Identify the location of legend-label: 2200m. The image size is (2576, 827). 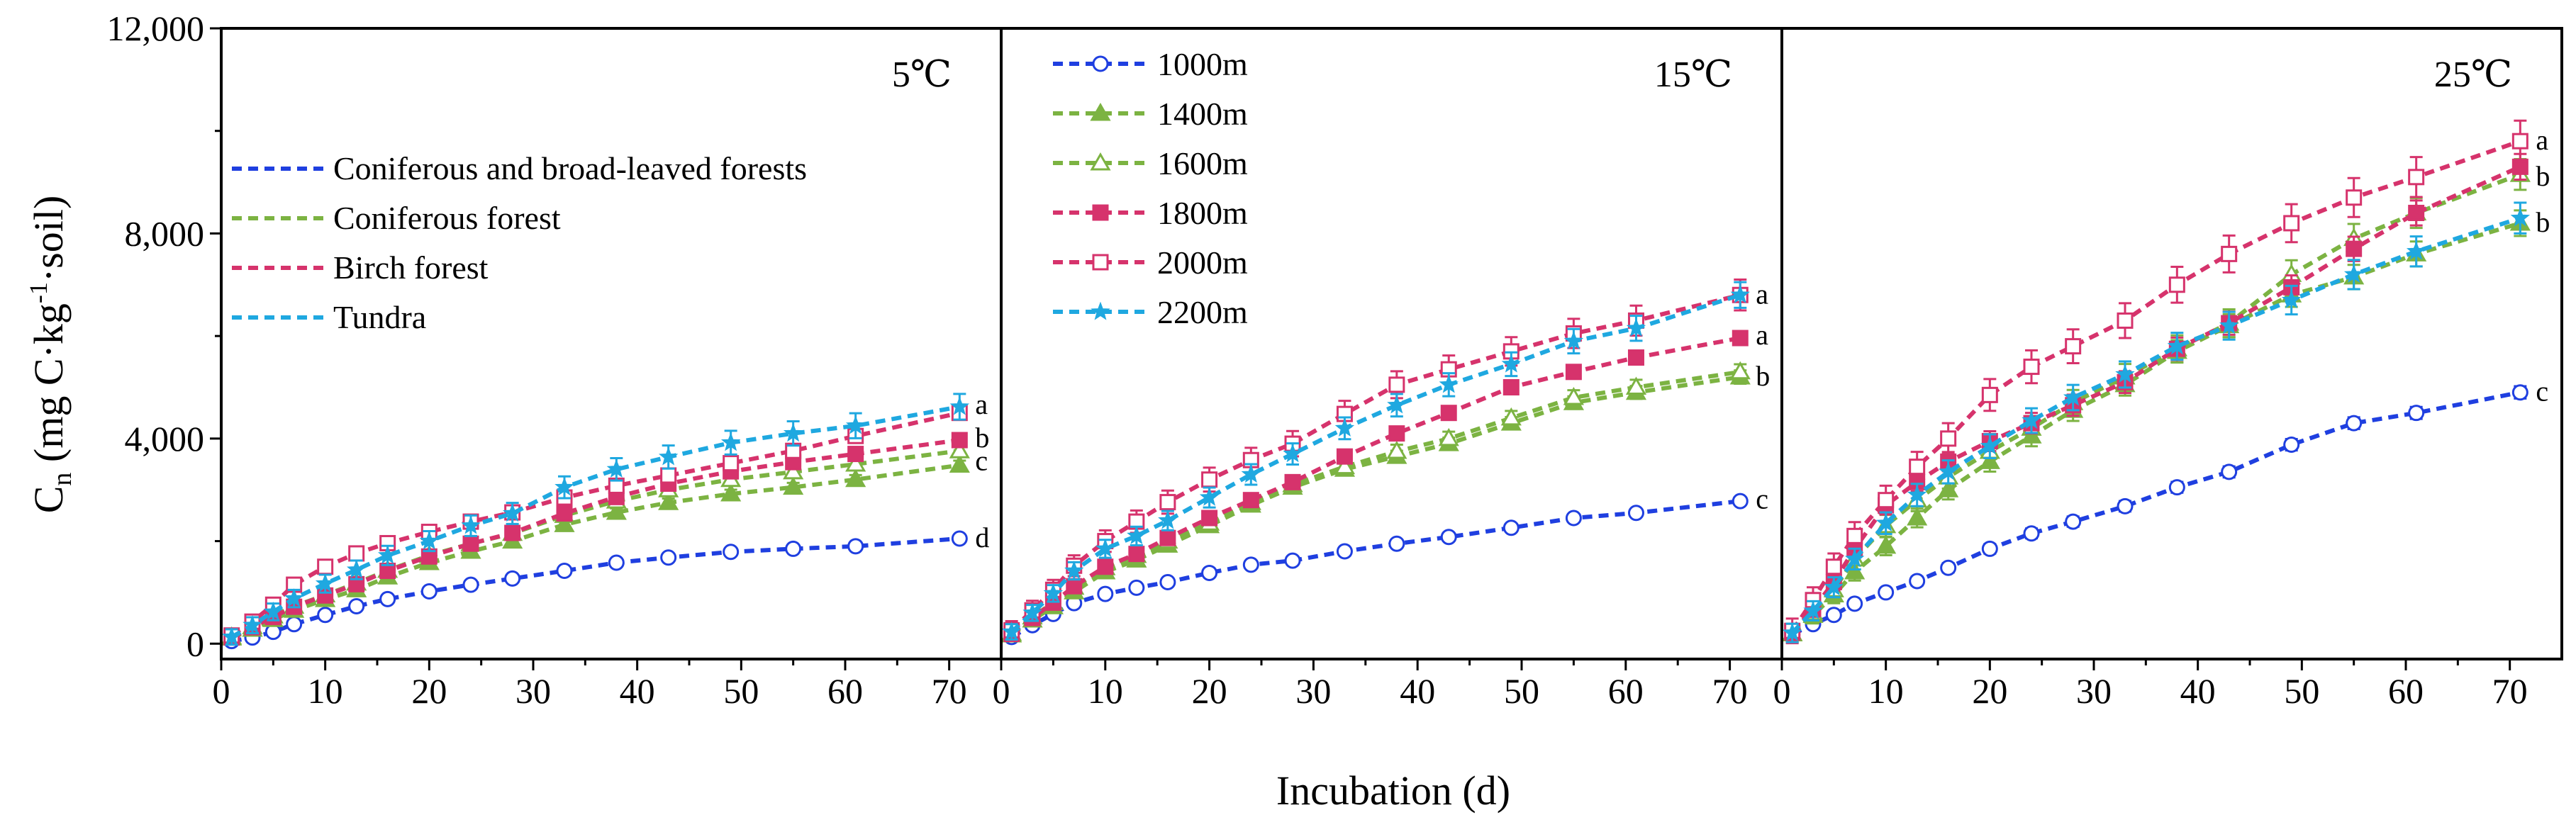
(1202, 312).